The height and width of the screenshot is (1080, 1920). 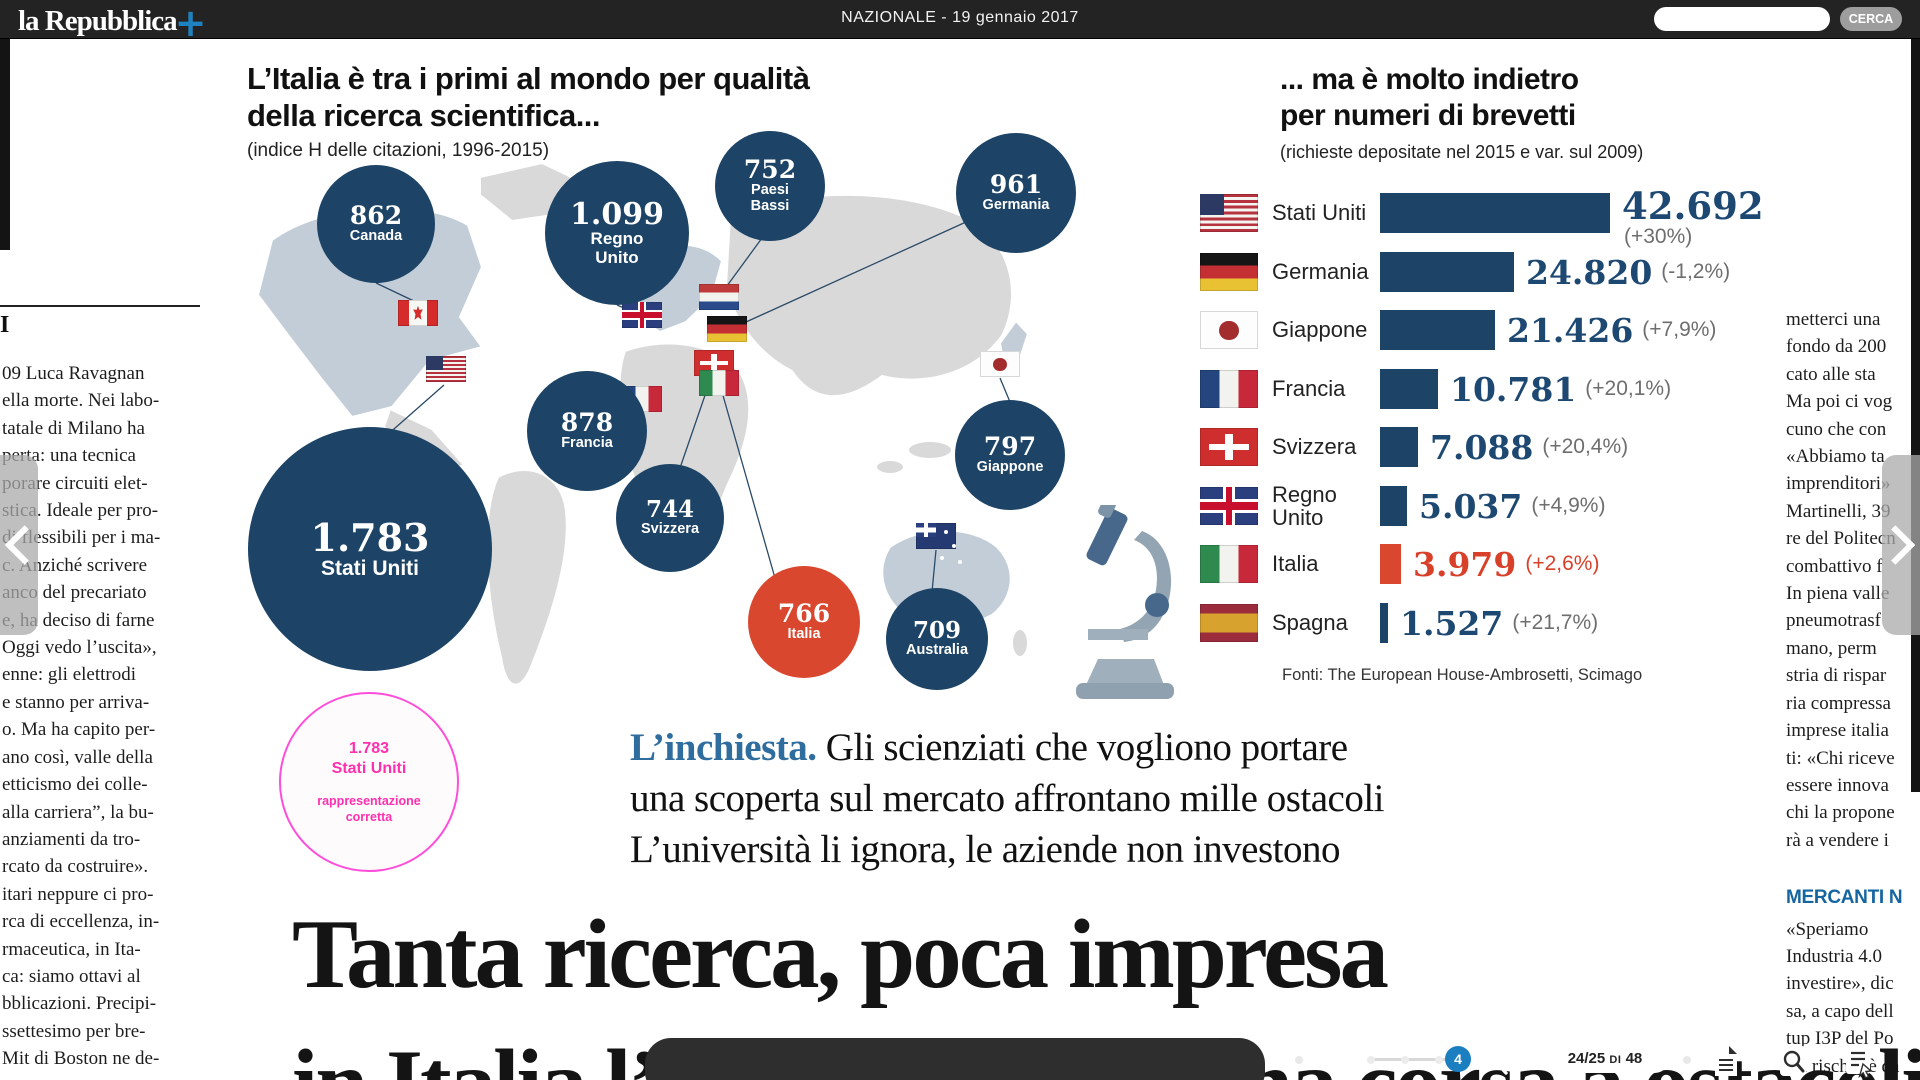 I want to click on article-line: ella morte. Nei labo-, so click(x=81, y=401).